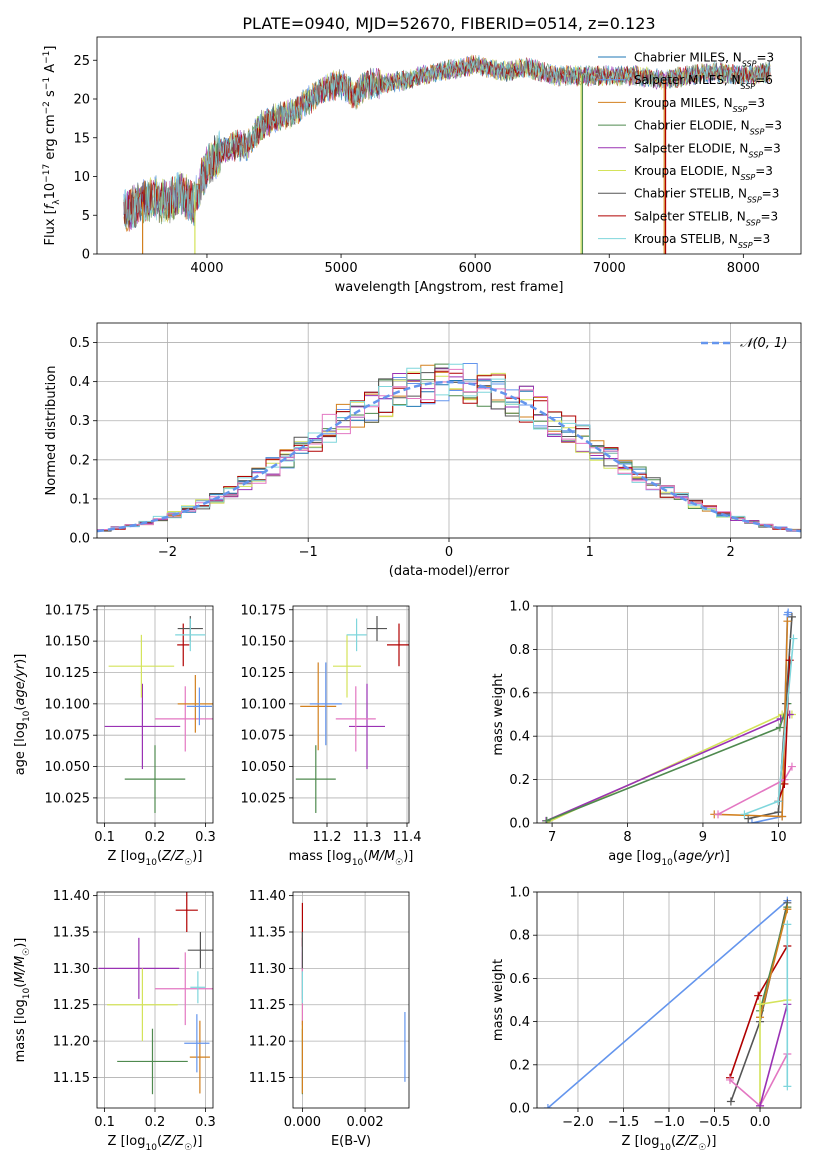  What do you see at coordinates (71, 896) in the screenshot?
I see `y-tick-label: 11.40` at bounding box center [71, 896].